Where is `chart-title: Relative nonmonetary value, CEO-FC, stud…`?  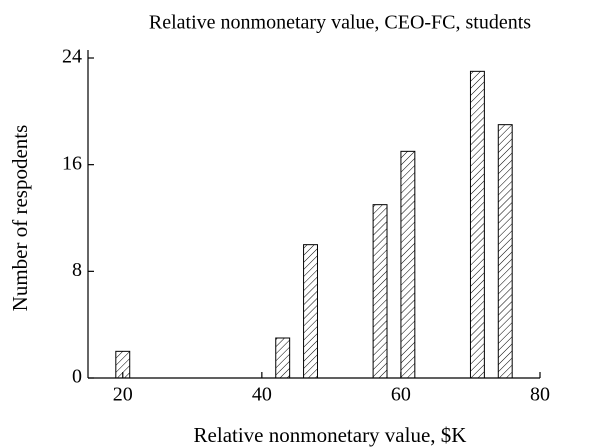 chart-title: Relative nonmonetary value, CEO-FC, stud… is located at coordinates (340, 23).